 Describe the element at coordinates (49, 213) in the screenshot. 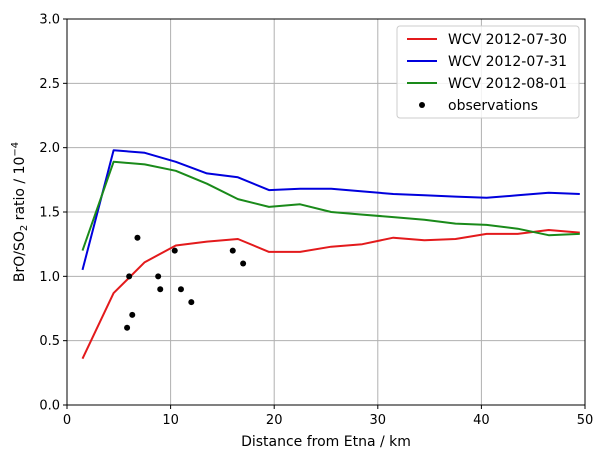

I see `y-tick-label: 1.5` at that location.